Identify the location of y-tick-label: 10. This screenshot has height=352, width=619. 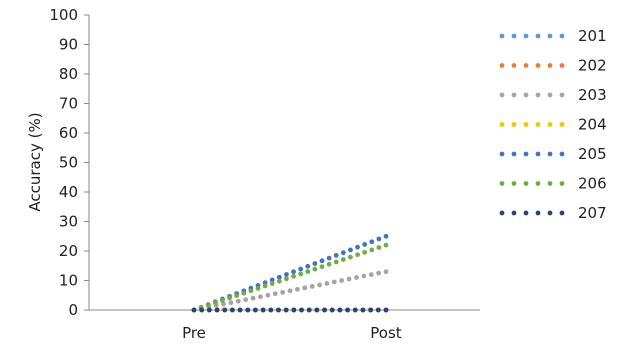
(68, 281).